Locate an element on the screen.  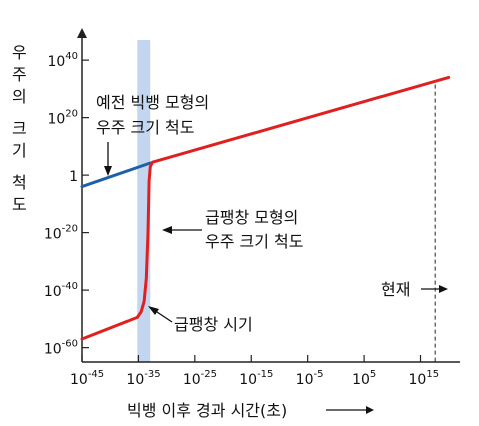
y-tick-label: 10-20 is located at coordinates (61, 233).